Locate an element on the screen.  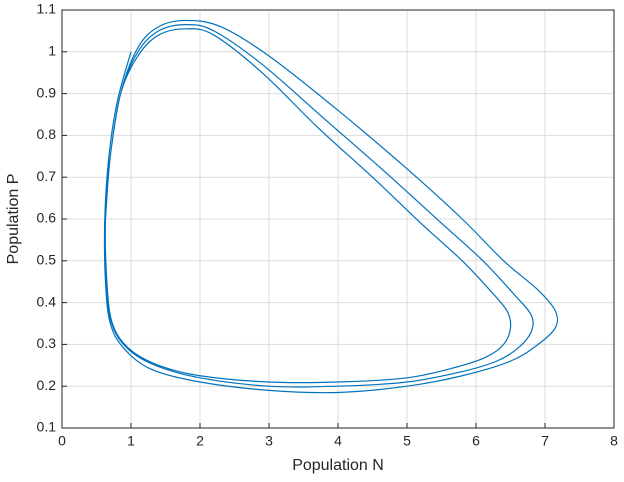
y-tick-label: 0.4 is located at coordinates (47, 301).